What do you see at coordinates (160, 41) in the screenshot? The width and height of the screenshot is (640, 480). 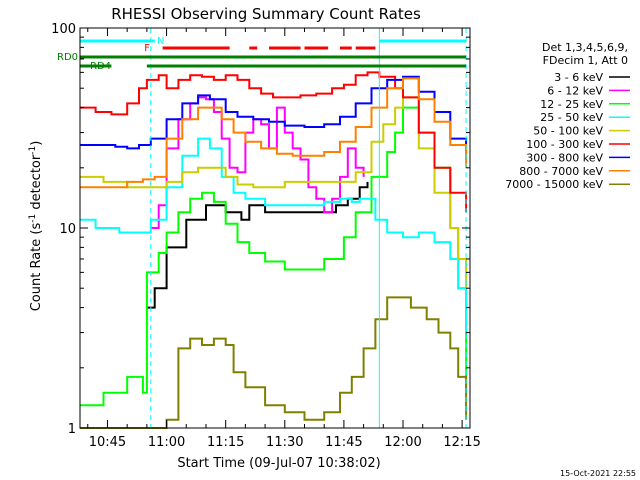 I see `flag-label-n: N` at bounding box center [160, 41].